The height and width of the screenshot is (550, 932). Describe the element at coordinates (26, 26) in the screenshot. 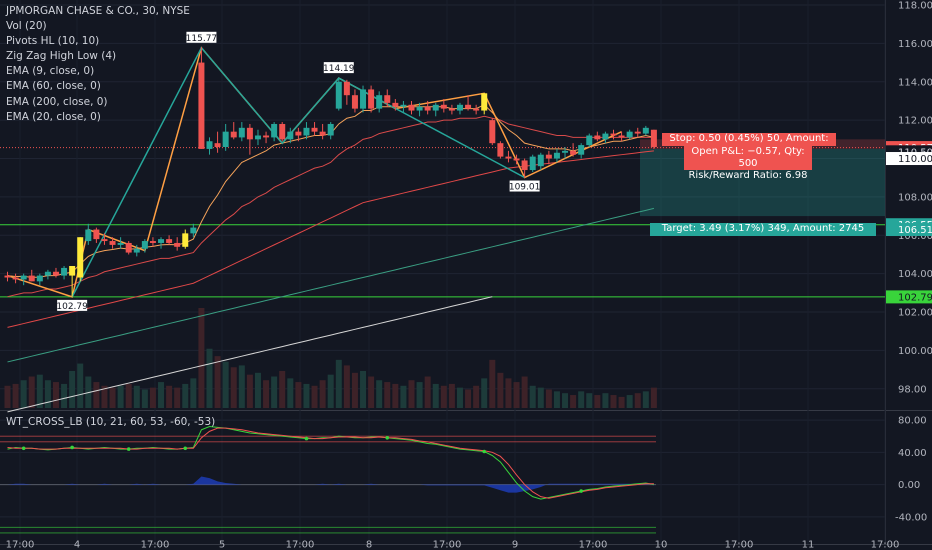

I see `legend-item-vol: Vol (20)` at that location.